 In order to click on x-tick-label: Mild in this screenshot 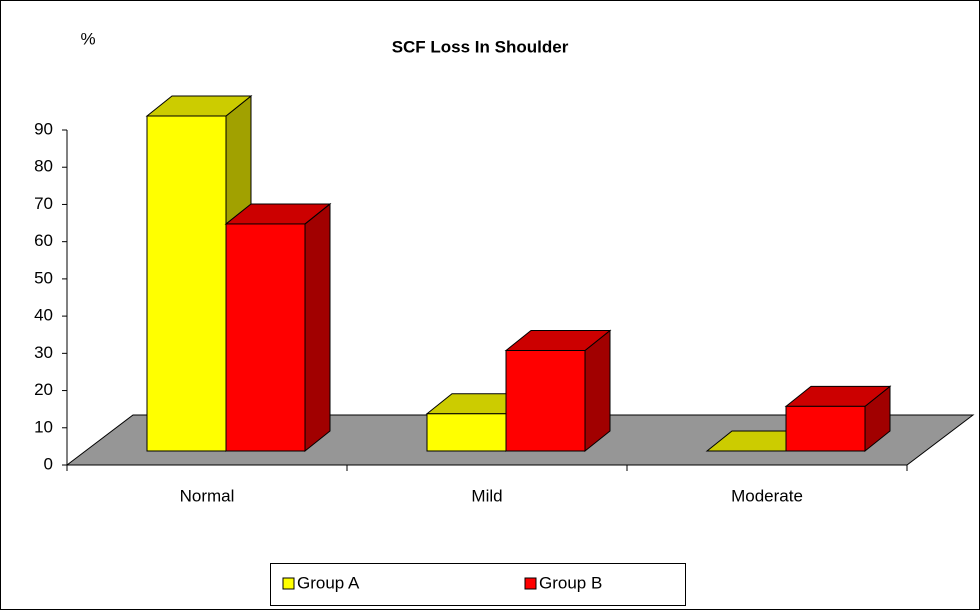, I will do `click(486, 495)`.